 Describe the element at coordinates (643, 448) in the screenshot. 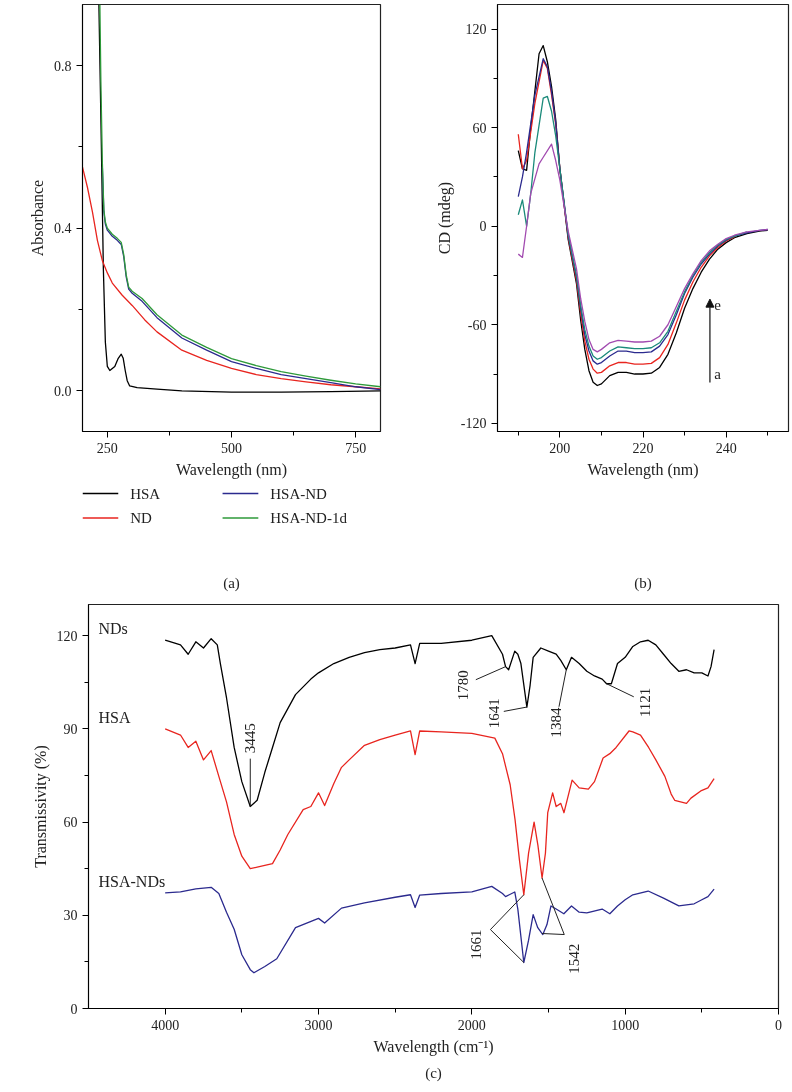

I see `x-tick-label: 220` at that location.